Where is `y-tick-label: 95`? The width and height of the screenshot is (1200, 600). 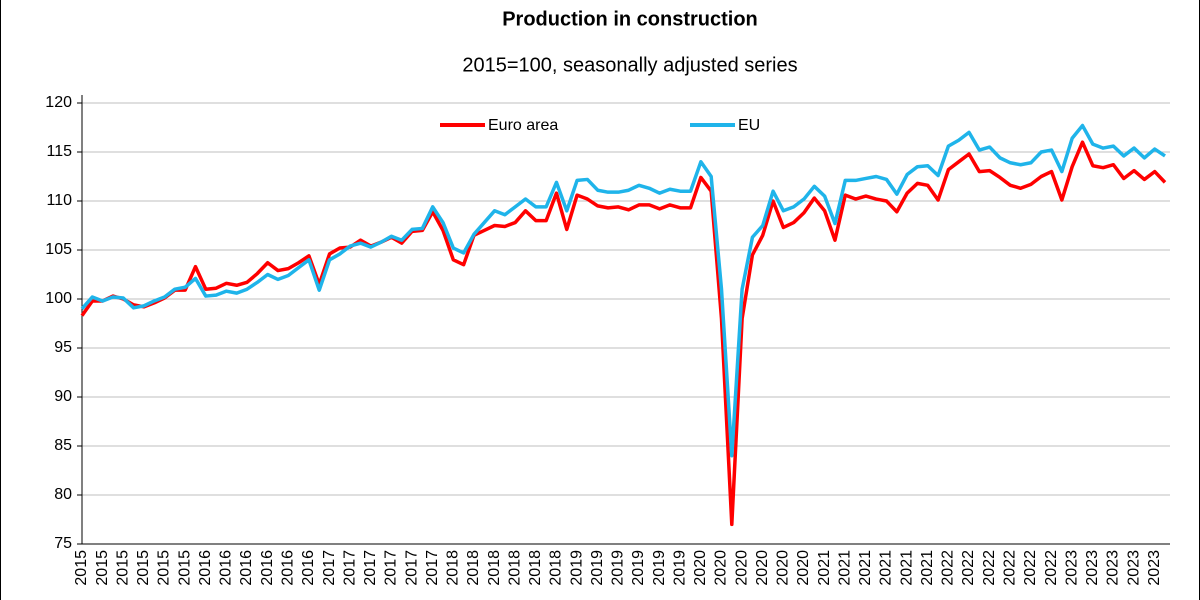 y-tick-label: 95 is located at coordinates (63, 347).